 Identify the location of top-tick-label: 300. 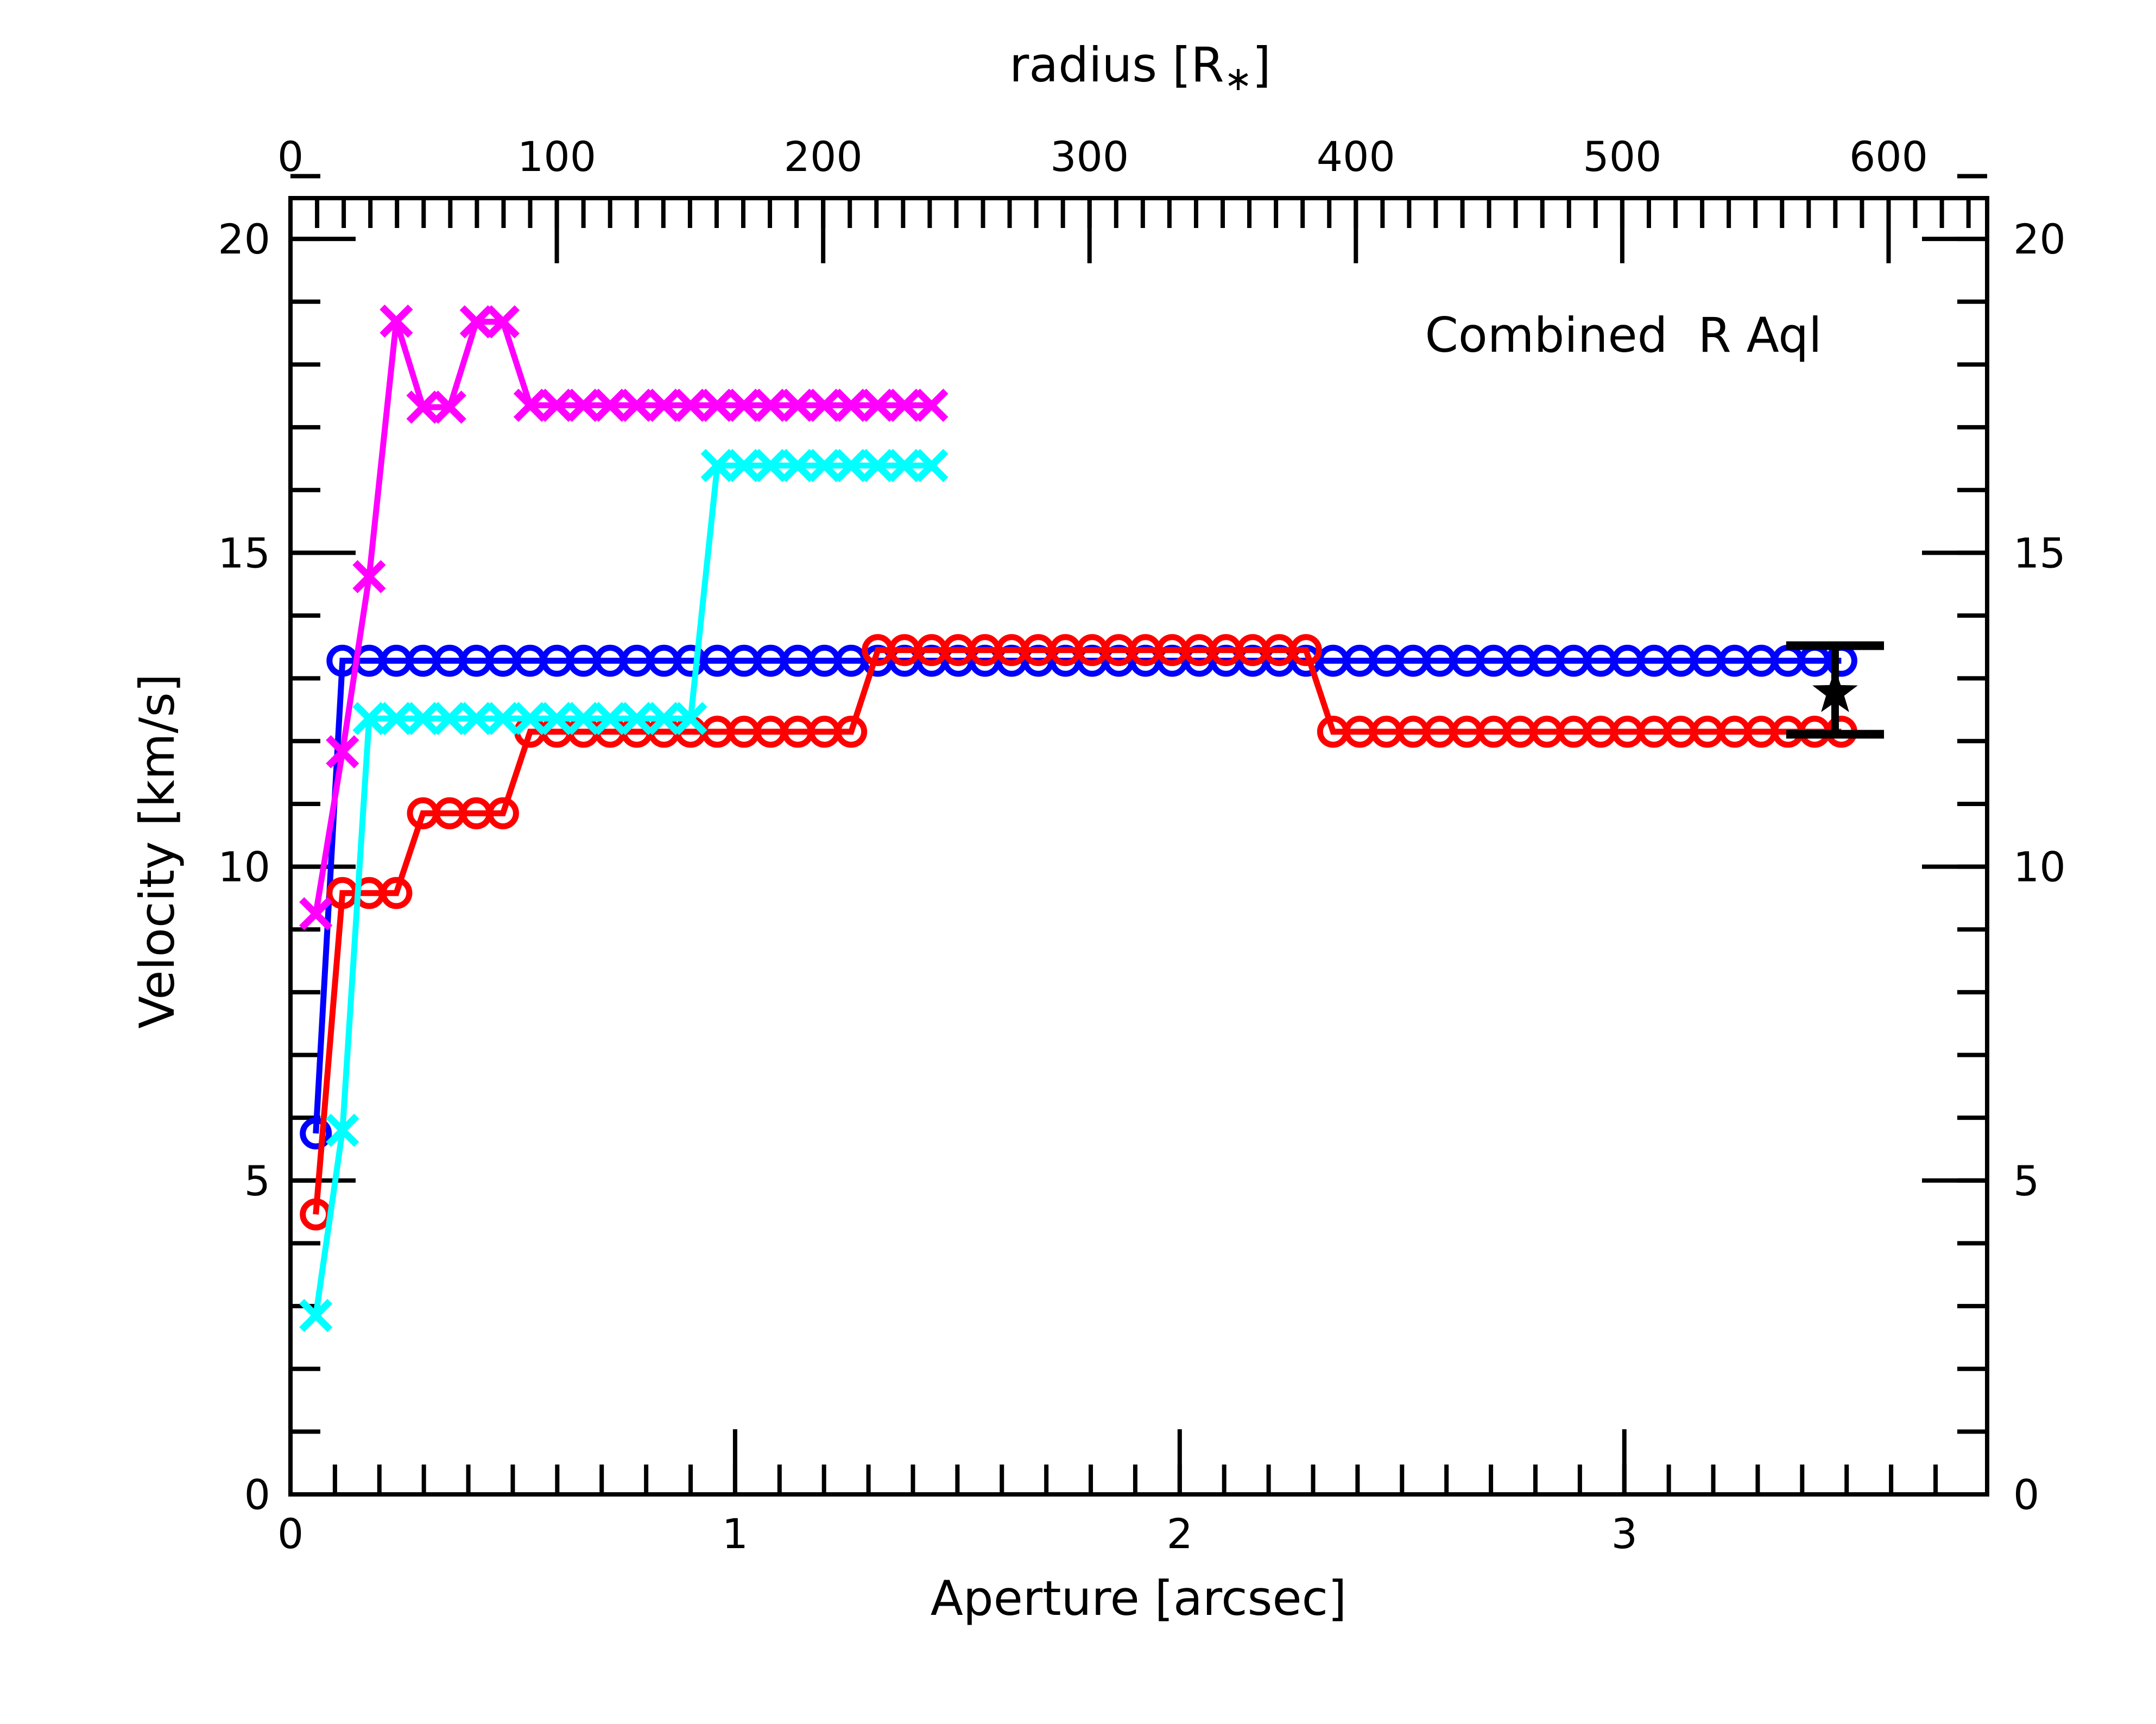
(1089, 156).